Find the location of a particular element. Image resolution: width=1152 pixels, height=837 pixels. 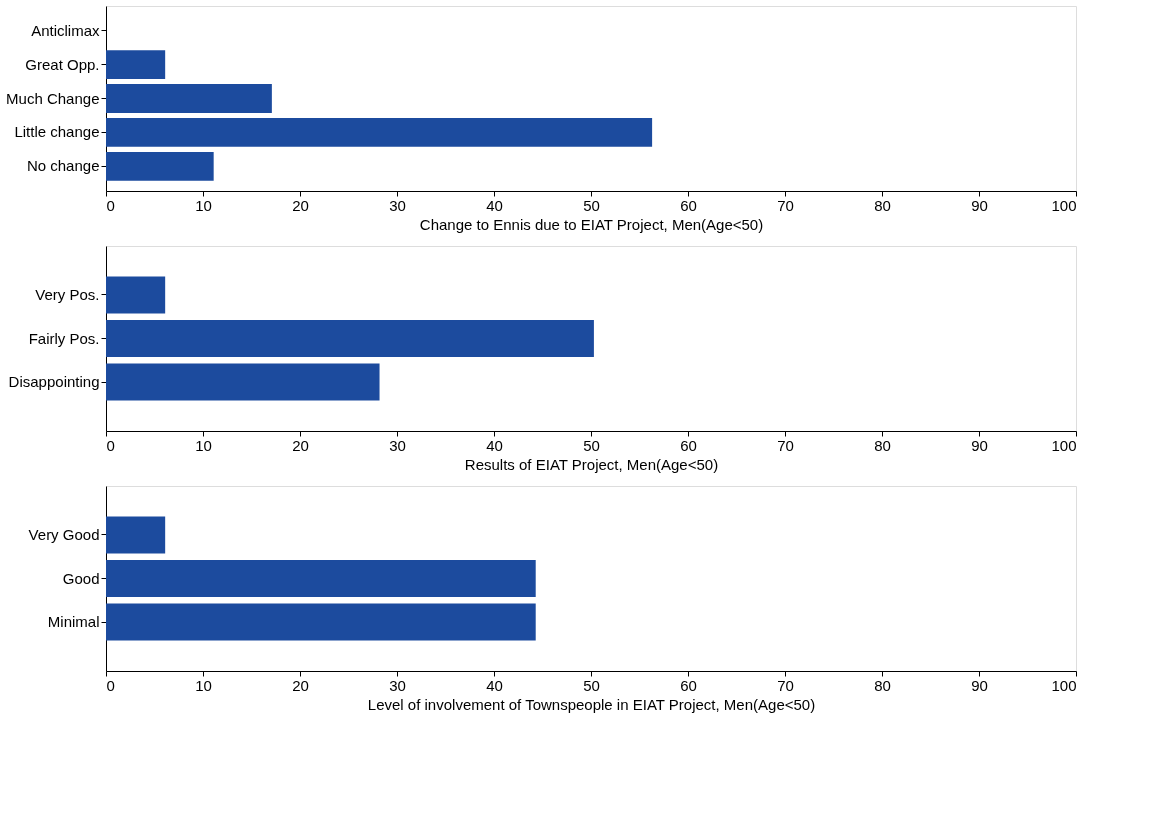

x-axis-title: Change to Ennis due to EIAT Project, Men(Age<50) is located at coordinates (591, 224).